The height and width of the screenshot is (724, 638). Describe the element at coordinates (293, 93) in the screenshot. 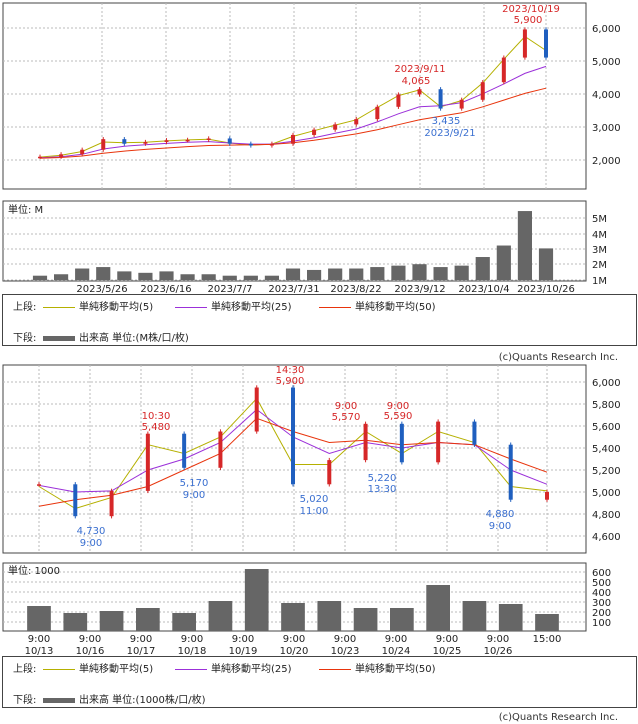

I see `top-candles` at that location.